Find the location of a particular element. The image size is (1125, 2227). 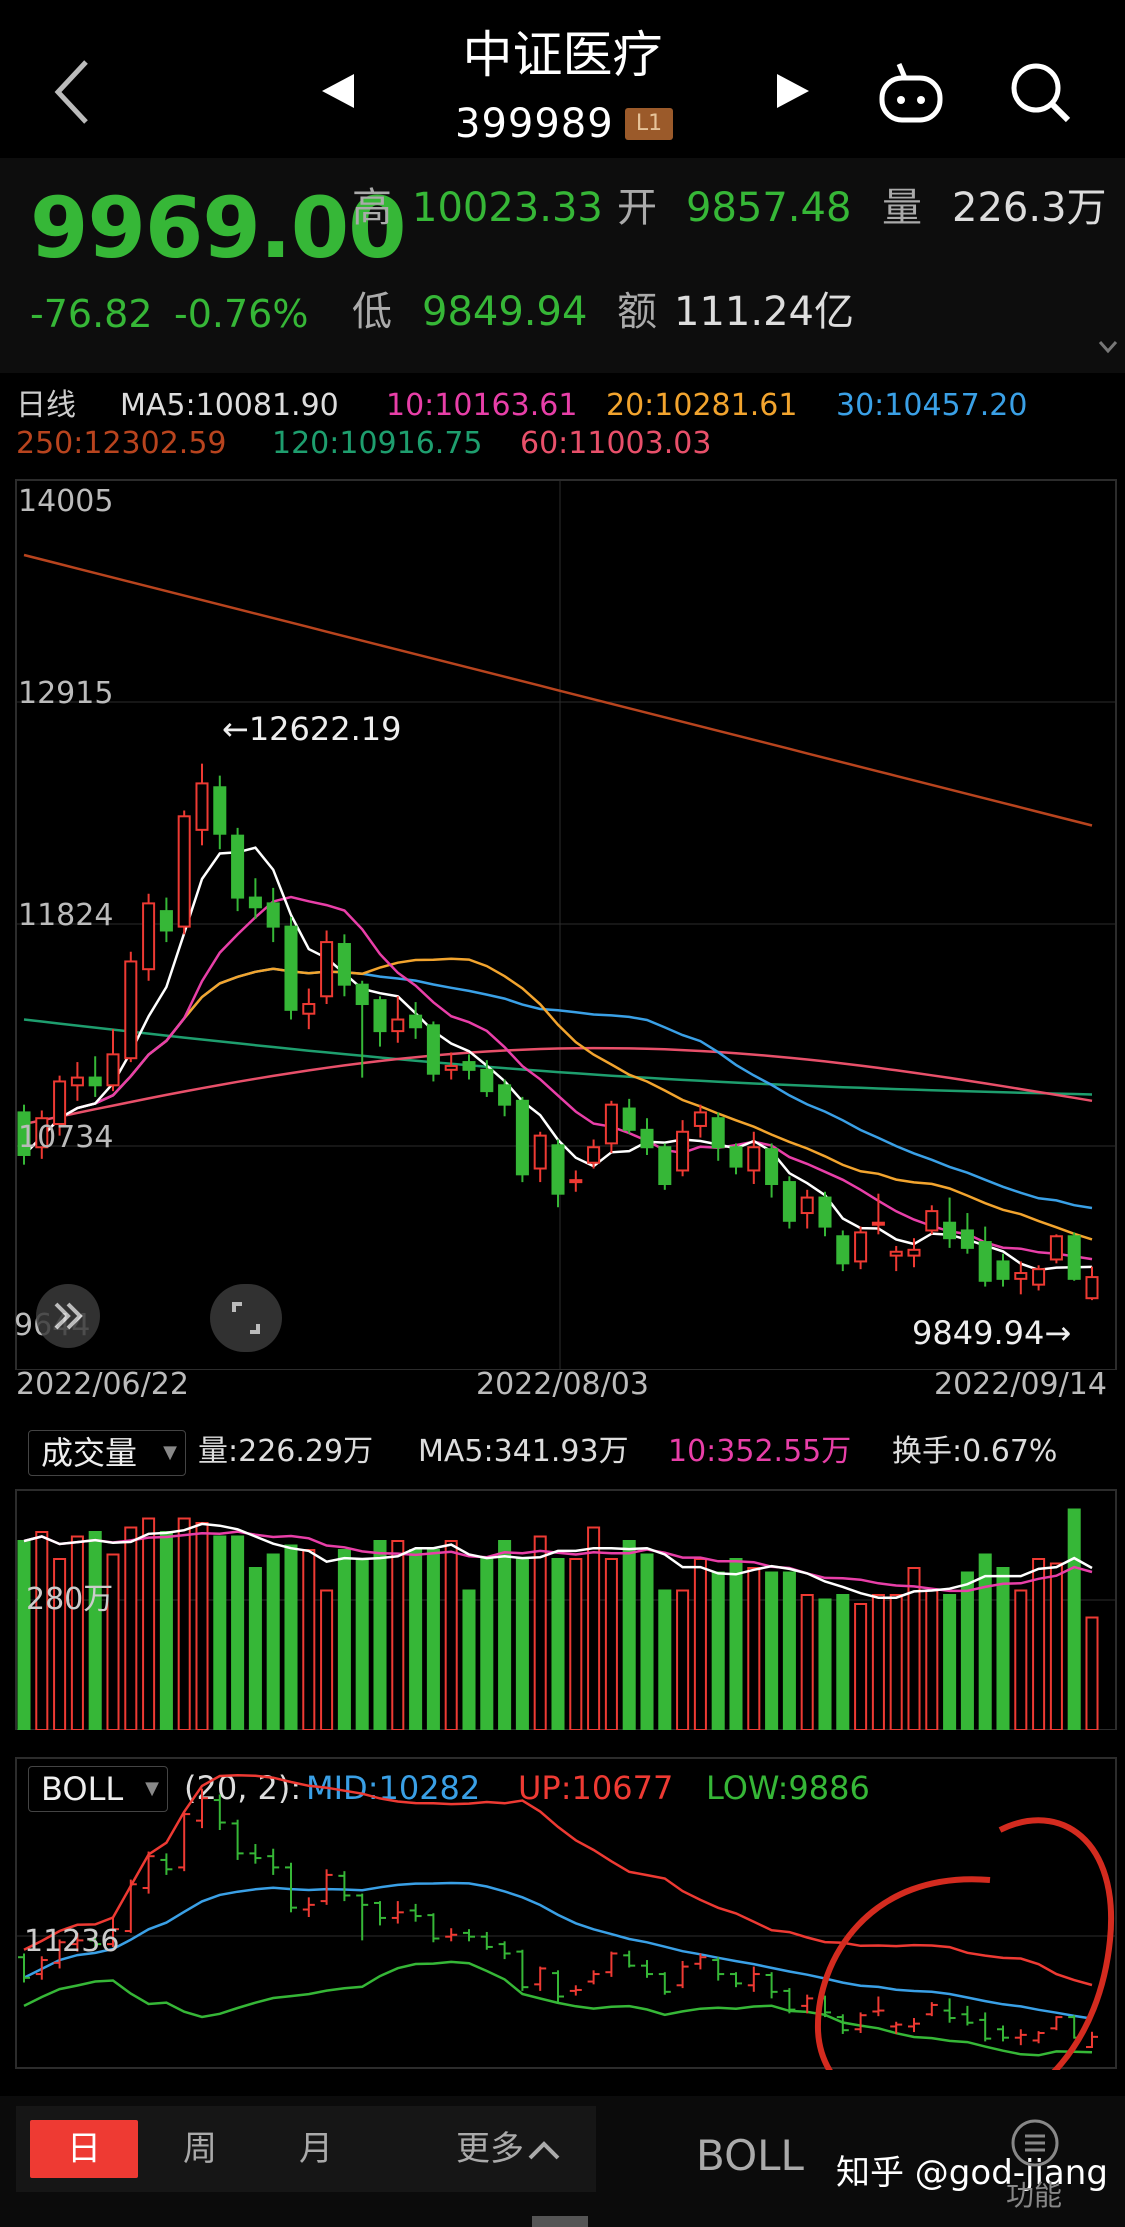

prev-stock-icon is located at coordinates (338, 91).